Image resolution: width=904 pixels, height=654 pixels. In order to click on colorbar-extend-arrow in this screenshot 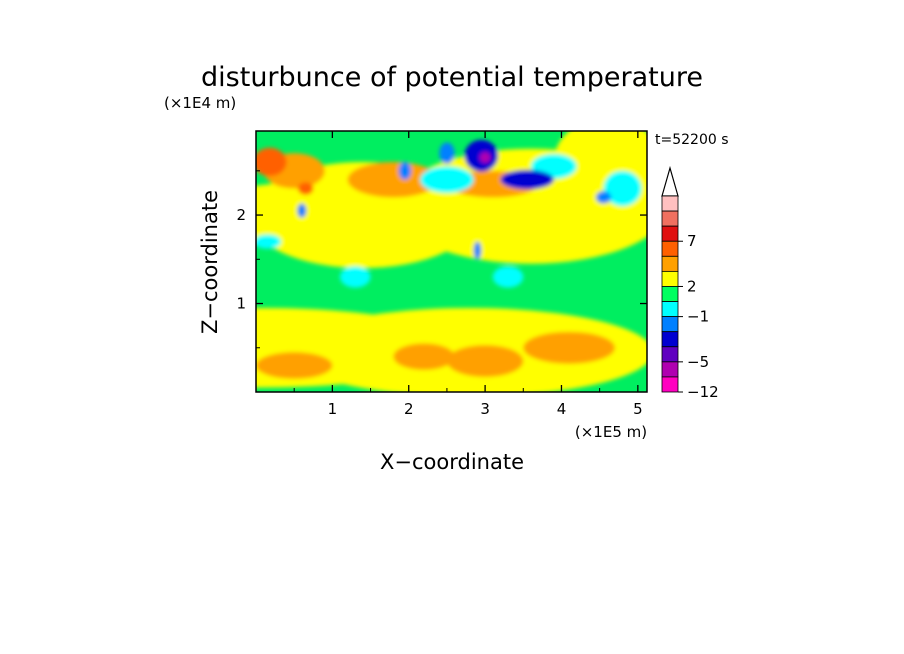, I will do `click(670, 181)`.